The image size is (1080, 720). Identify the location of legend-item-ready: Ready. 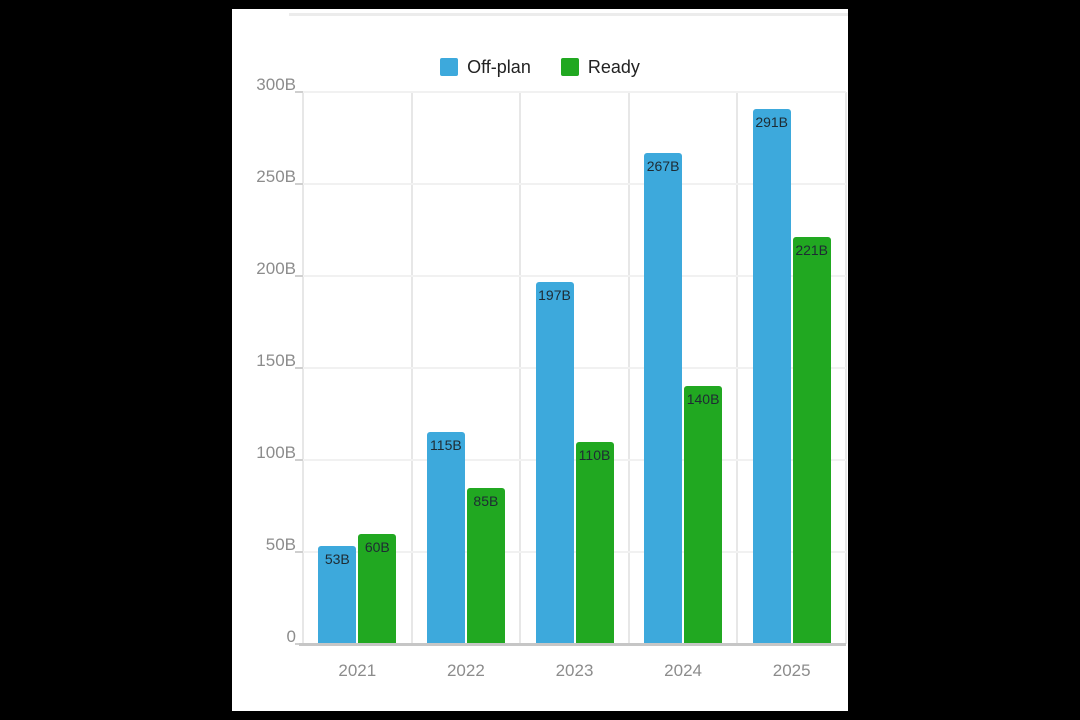
(600, 67).